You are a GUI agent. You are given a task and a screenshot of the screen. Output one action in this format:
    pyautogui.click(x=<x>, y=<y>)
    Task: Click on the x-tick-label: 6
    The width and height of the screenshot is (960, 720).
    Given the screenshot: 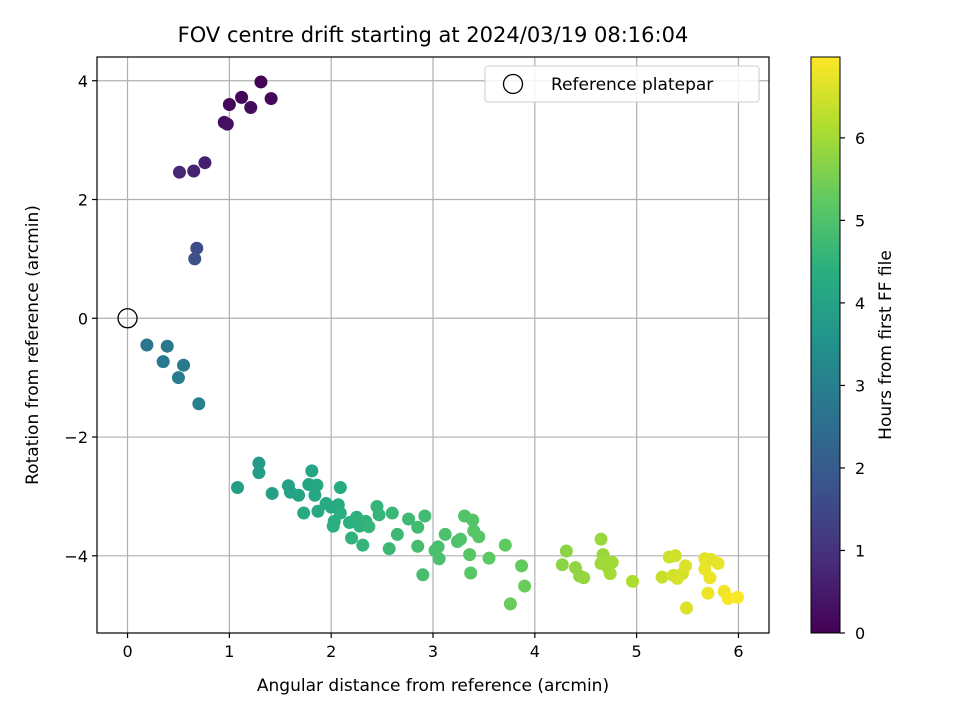 What is the action you would take?
    pyautogui.click(x=738, y=651)
    